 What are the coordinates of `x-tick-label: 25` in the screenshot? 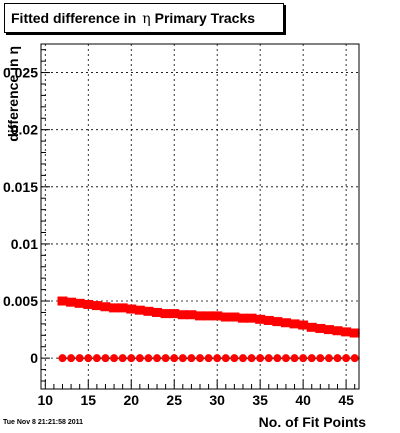 It's located at (174, 400).